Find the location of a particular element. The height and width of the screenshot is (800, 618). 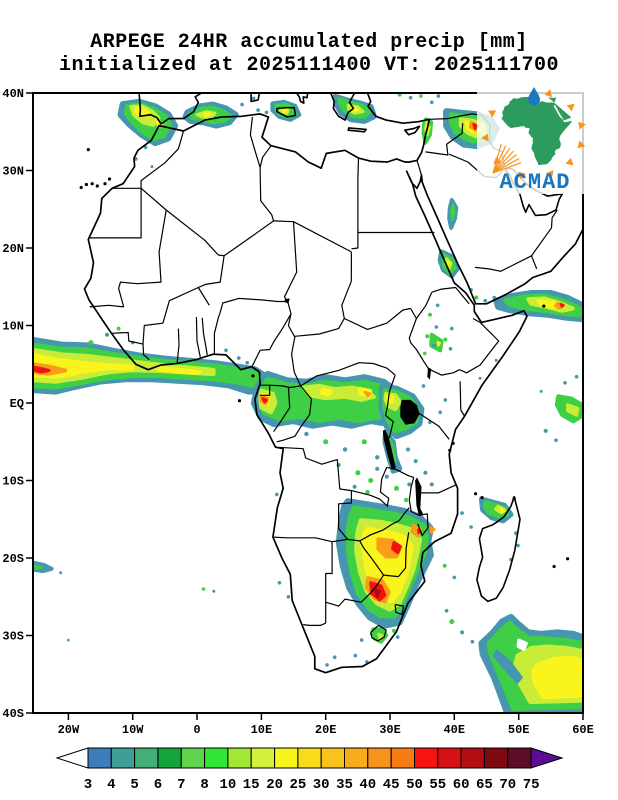

colorbar-below-arrow is located at coordinates (72, 758).